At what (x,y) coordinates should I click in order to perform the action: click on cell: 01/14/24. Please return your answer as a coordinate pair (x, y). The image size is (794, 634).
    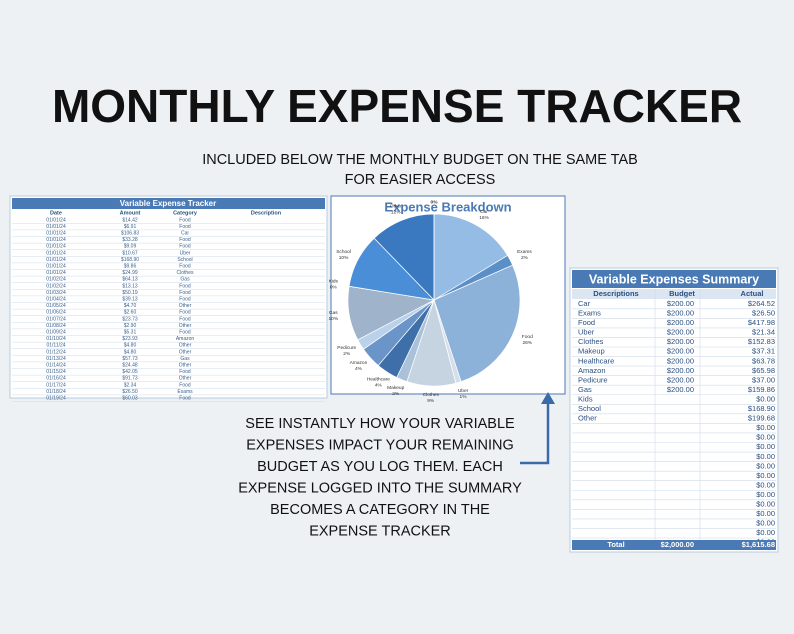
    Looking at the image, I should click on (56, 366).